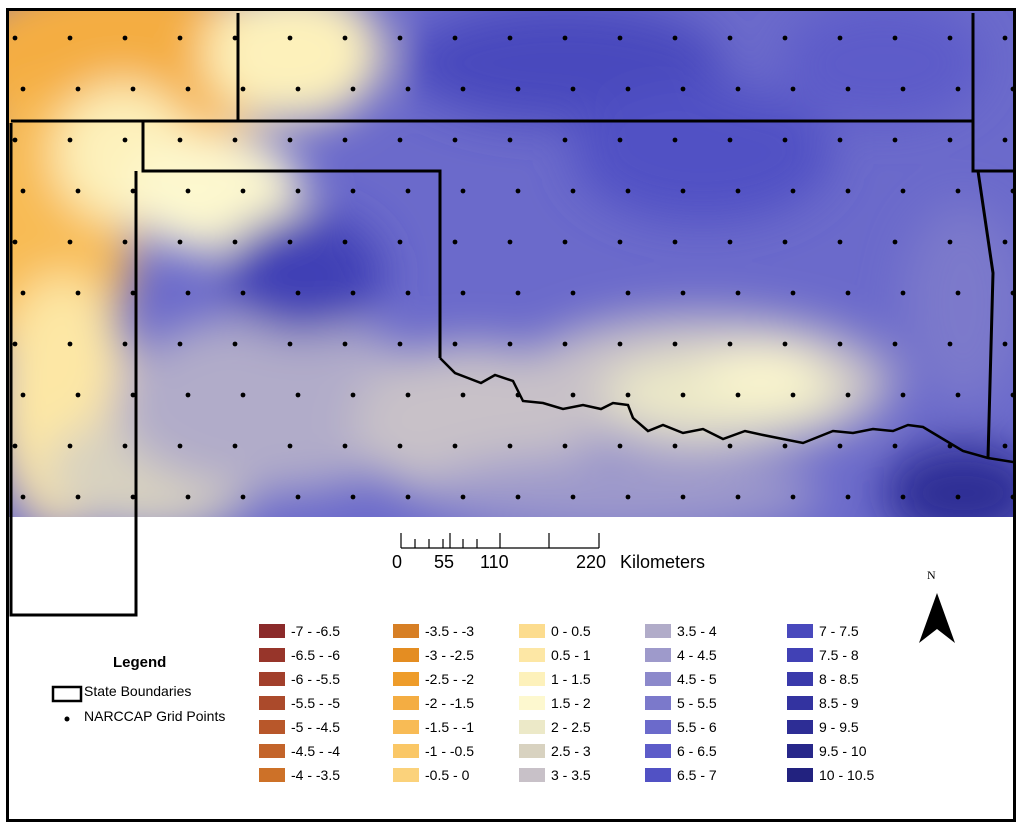 The height and width of the screenshot is (830, 1024). I want to click on legend-class-item: -4 - -3.5, so click(299, 775).